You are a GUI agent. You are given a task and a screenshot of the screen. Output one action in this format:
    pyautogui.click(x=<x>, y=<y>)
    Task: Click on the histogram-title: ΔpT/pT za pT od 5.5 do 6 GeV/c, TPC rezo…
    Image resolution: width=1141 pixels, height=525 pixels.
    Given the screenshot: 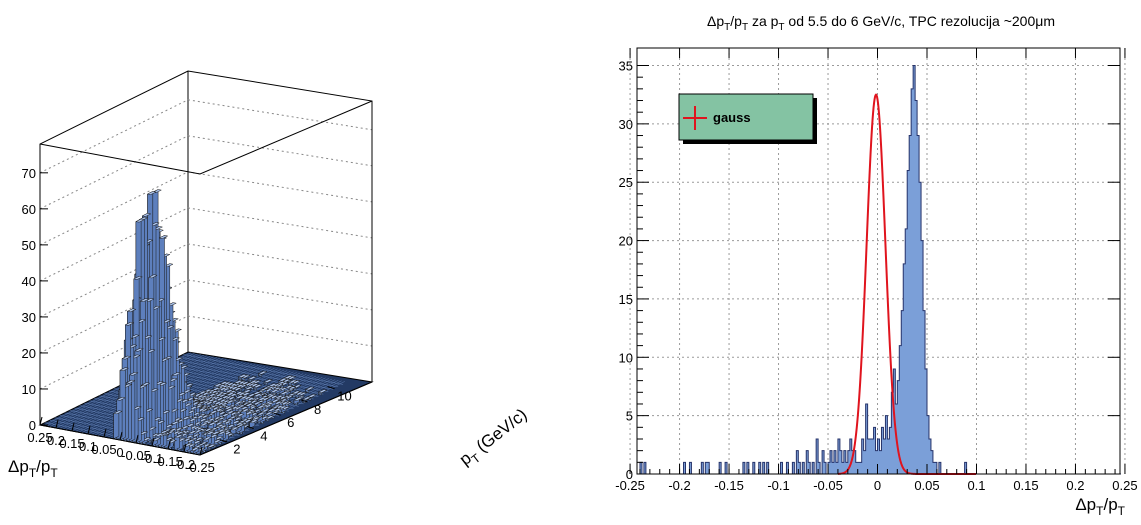 What is the action you would take?
    pyautogui.click(x=881, y=23)
    